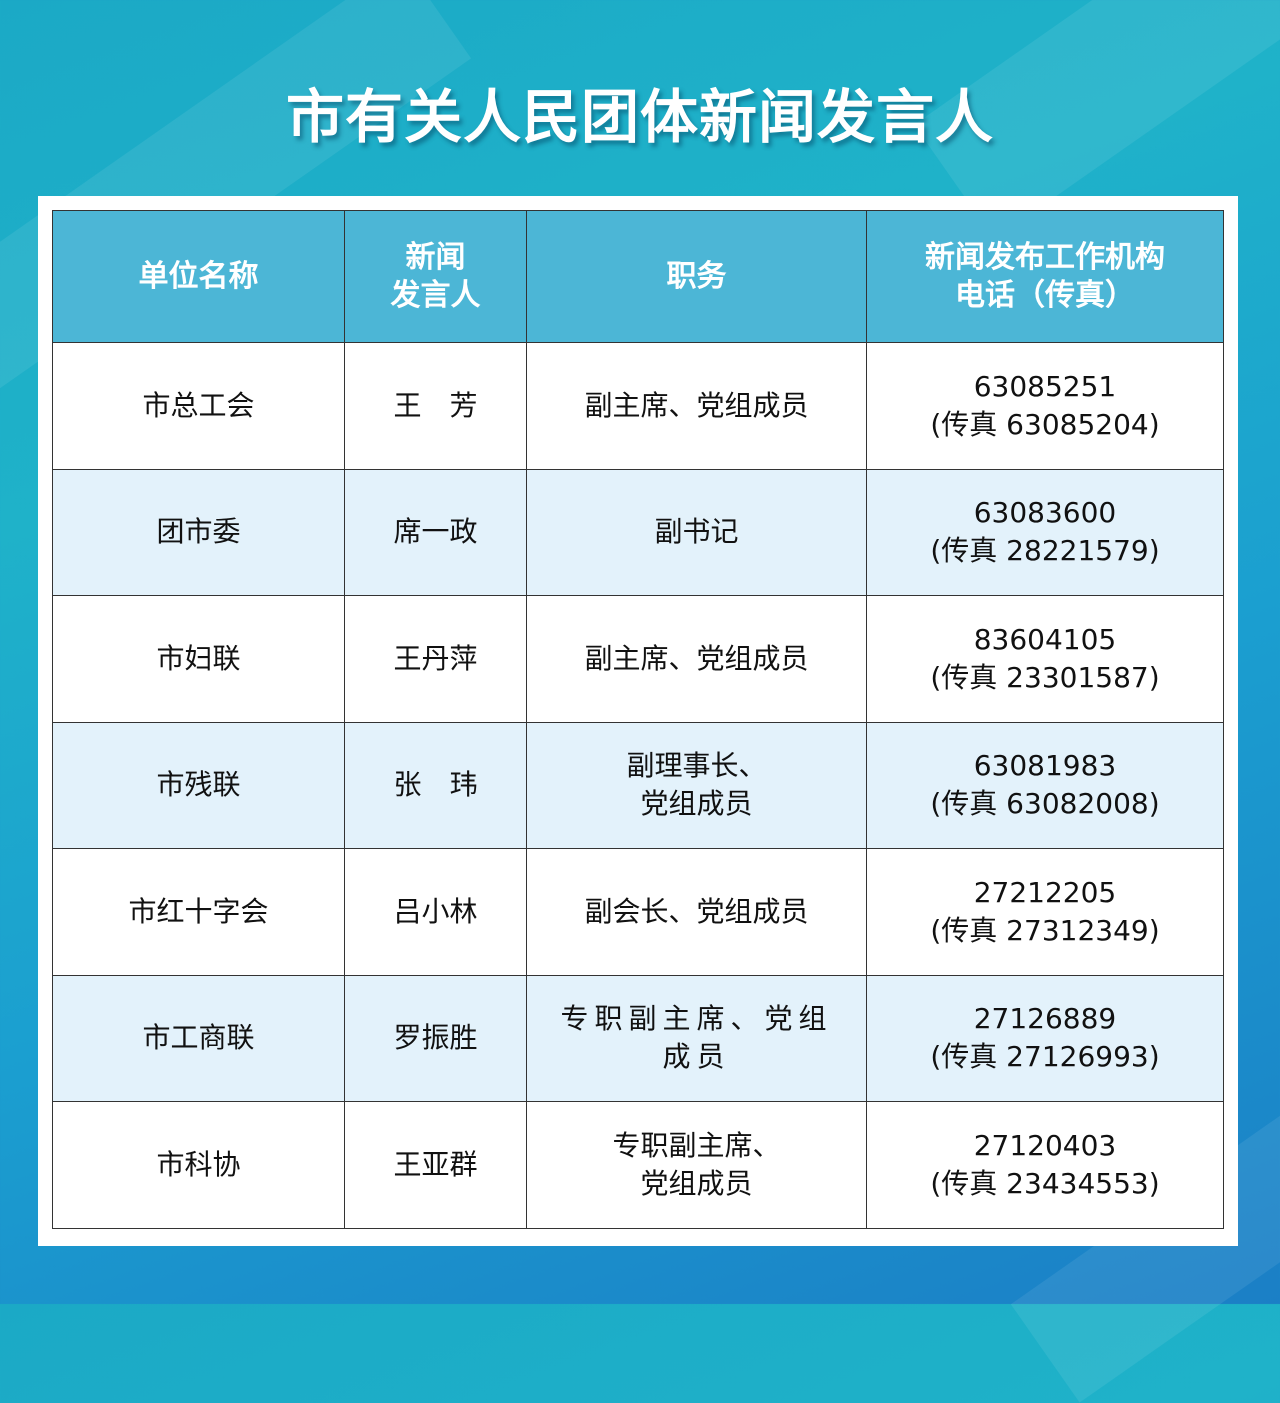  I want to click on spokesperson-cell: 席一政, so click(435, 532).